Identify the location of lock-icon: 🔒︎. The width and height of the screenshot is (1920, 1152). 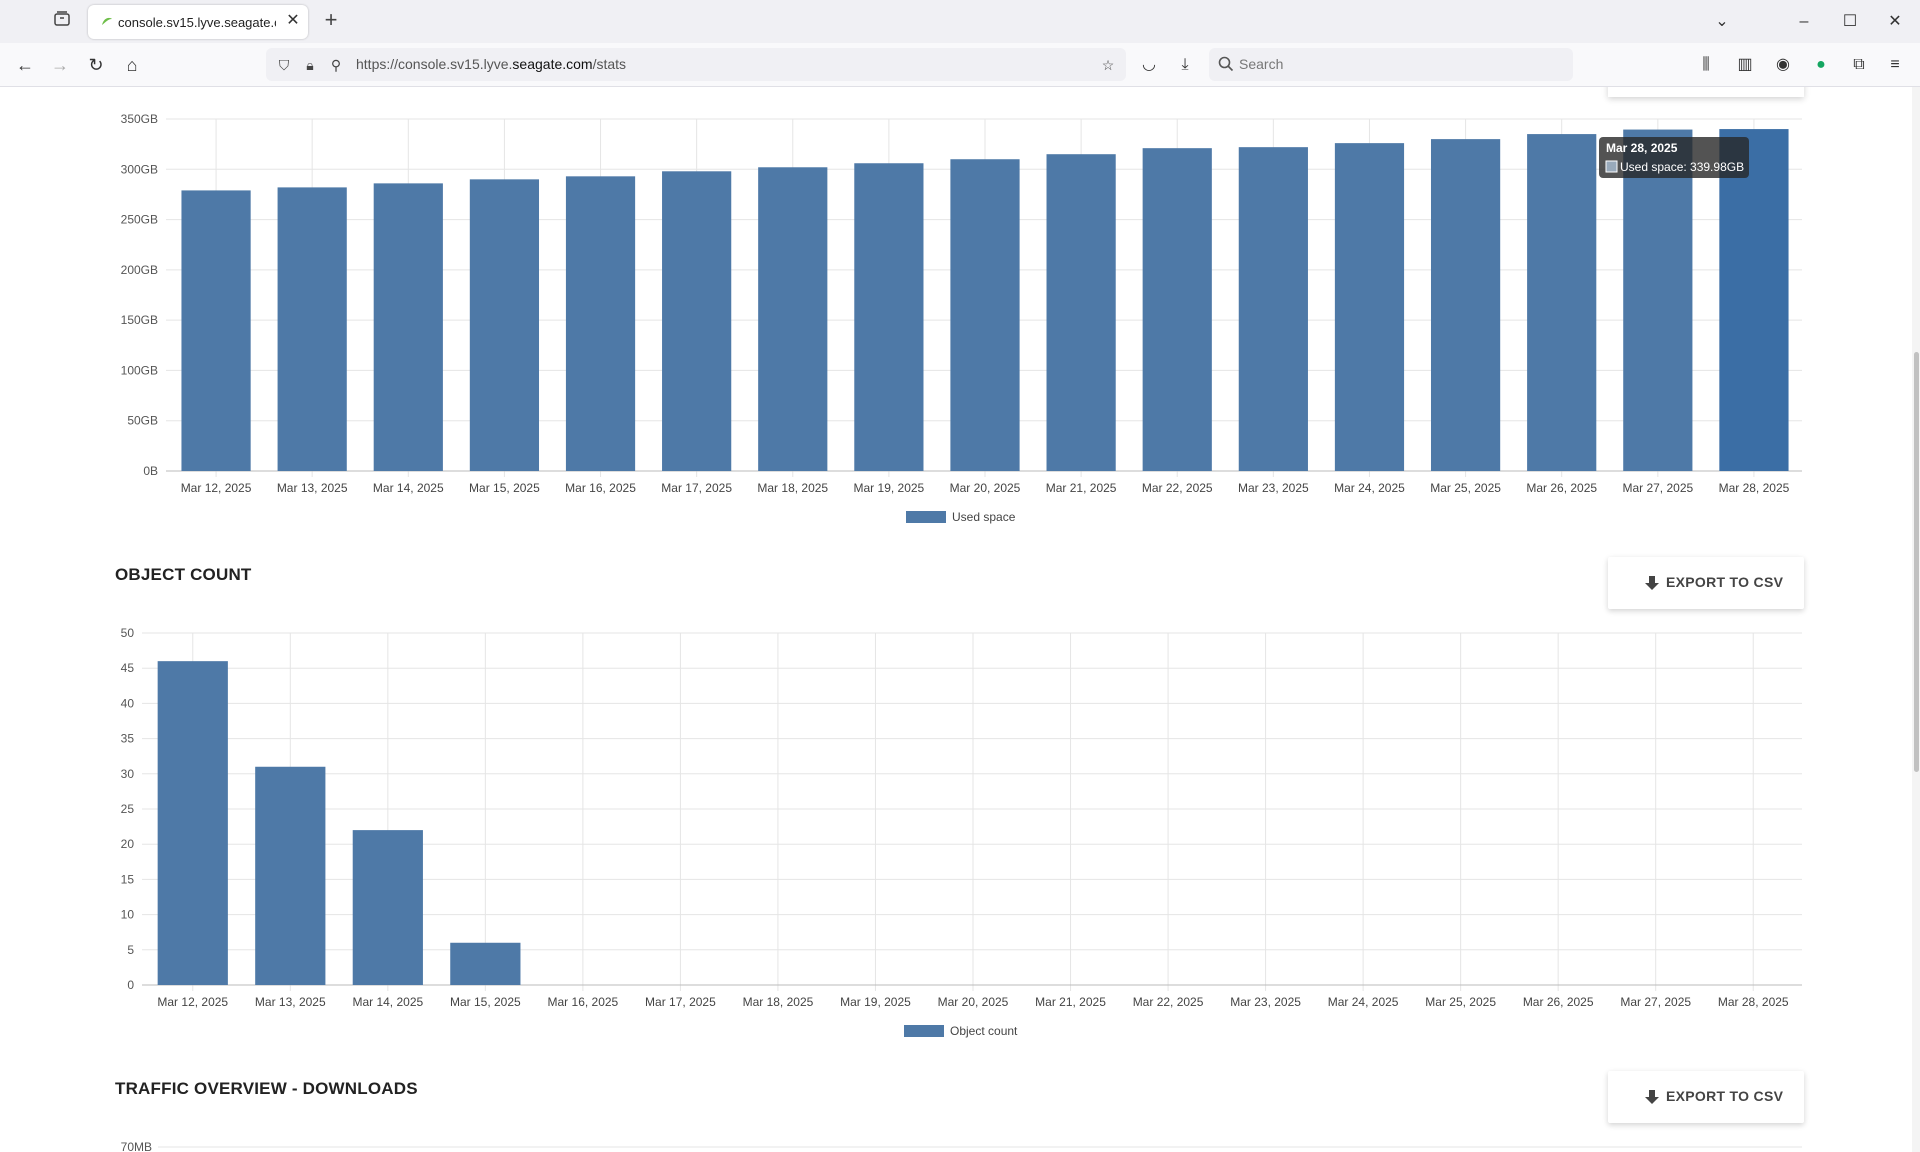
(310, 65).